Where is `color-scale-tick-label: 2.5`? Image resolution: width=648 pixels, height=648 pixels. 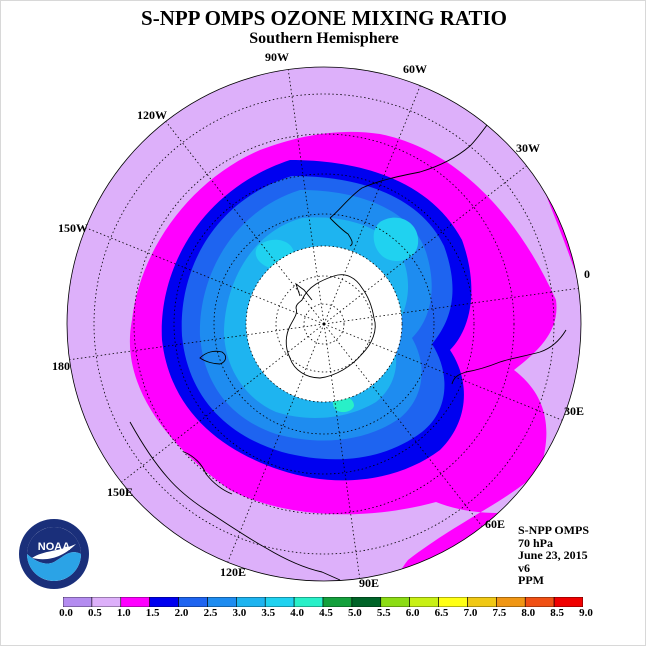 color-scale-tick-label: 2.5 is located at coordinates (210, 613).